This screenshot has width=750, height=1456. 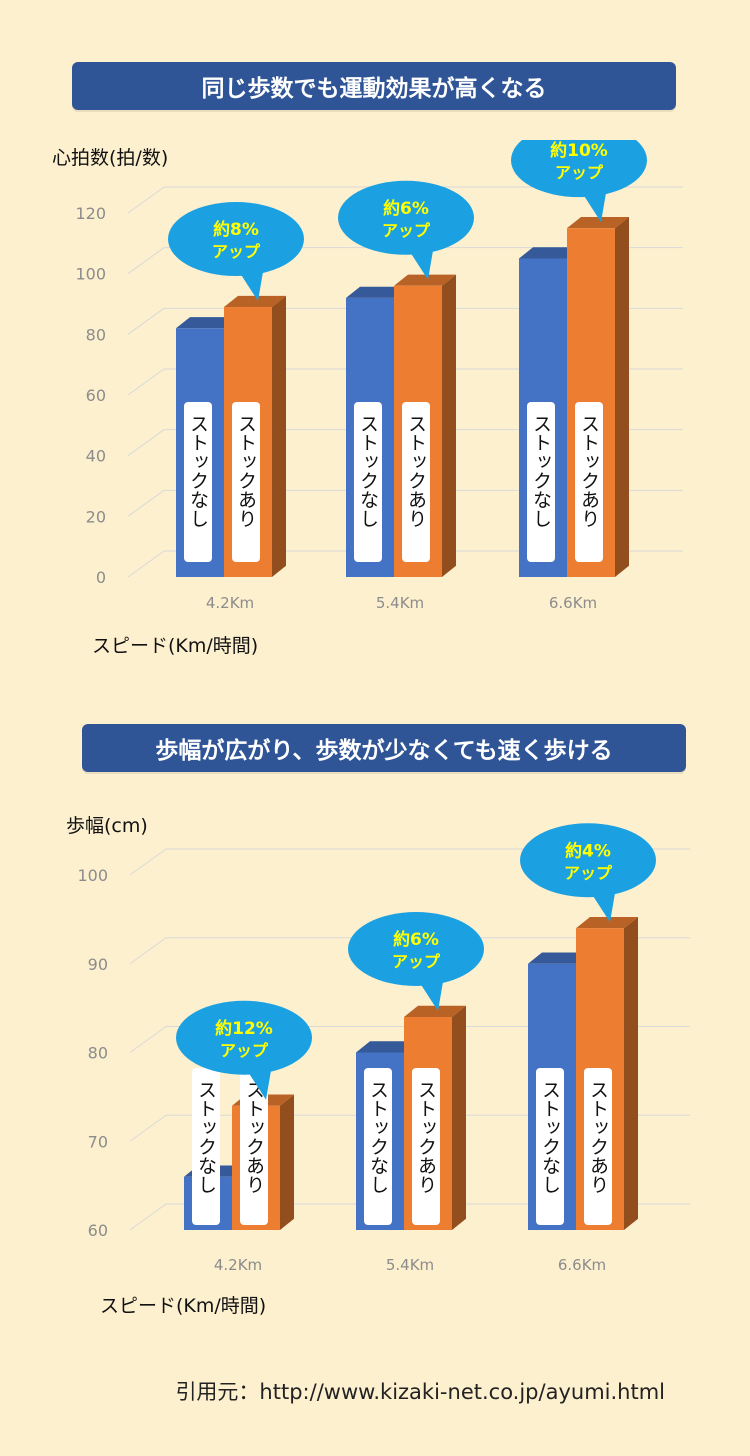 What do you see at coordinates (244, 1028) in the screenshot?
I see `callout-percent: 約12%` at bounding box center [244, 1028].